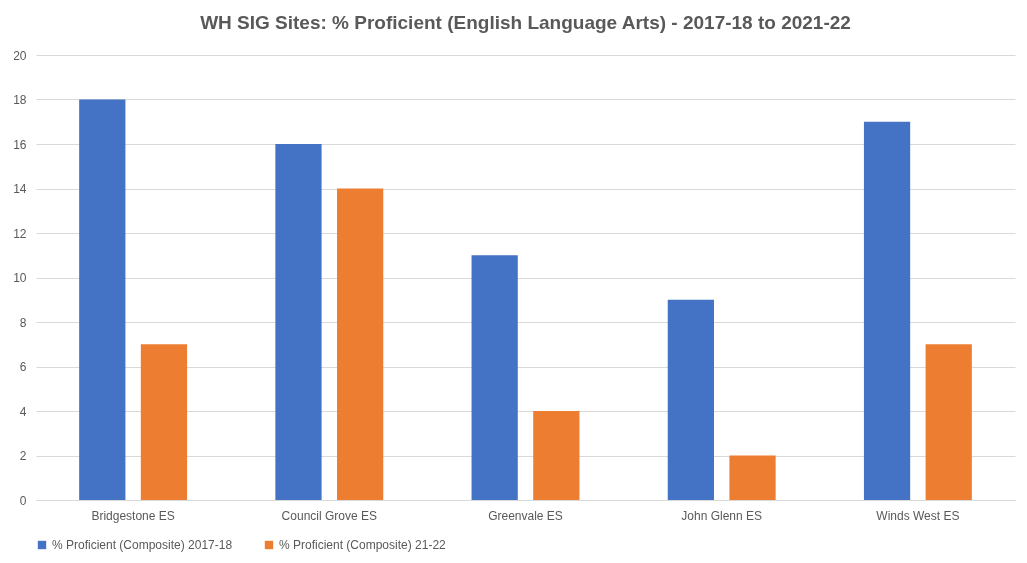 Image resolution: width=1027 pixels, height=563 pixels. I want to click on legend-label: % Proficient (Composite) 21-22, so click(363, 545).